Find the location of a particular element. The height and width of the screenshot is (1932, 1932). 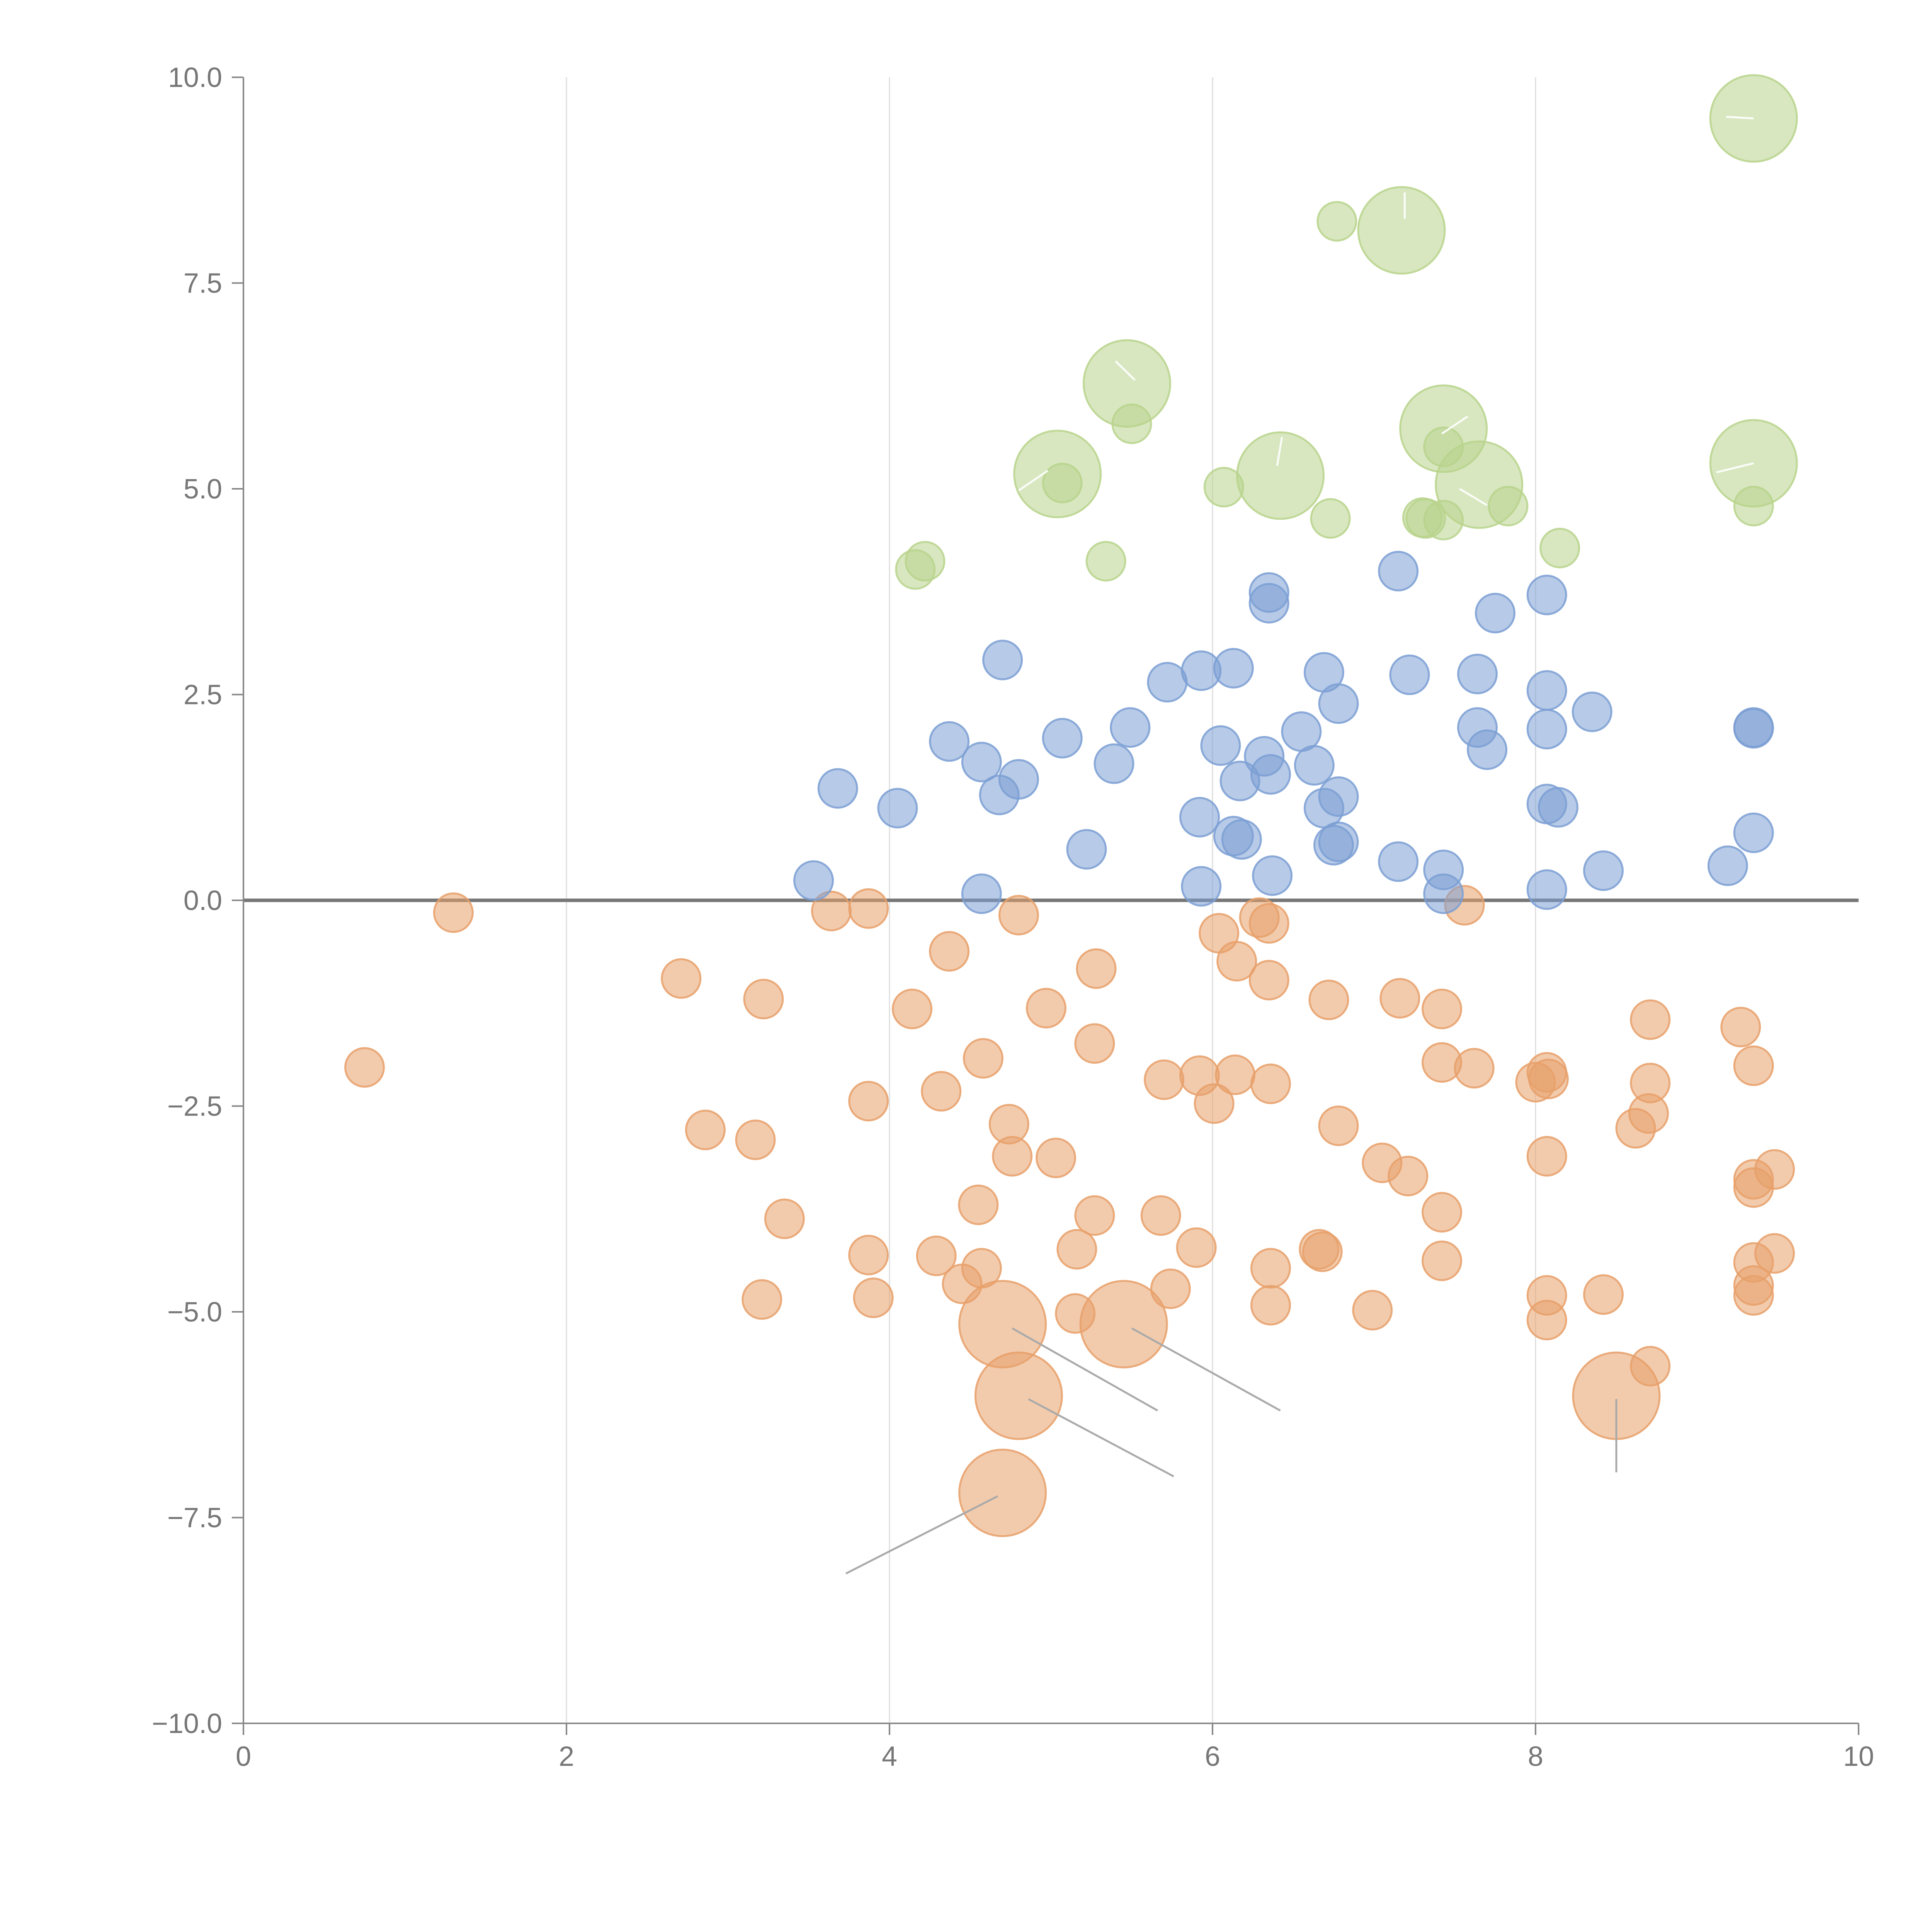

y-tick-label: 0.0 is located at coordinates (203, 900).